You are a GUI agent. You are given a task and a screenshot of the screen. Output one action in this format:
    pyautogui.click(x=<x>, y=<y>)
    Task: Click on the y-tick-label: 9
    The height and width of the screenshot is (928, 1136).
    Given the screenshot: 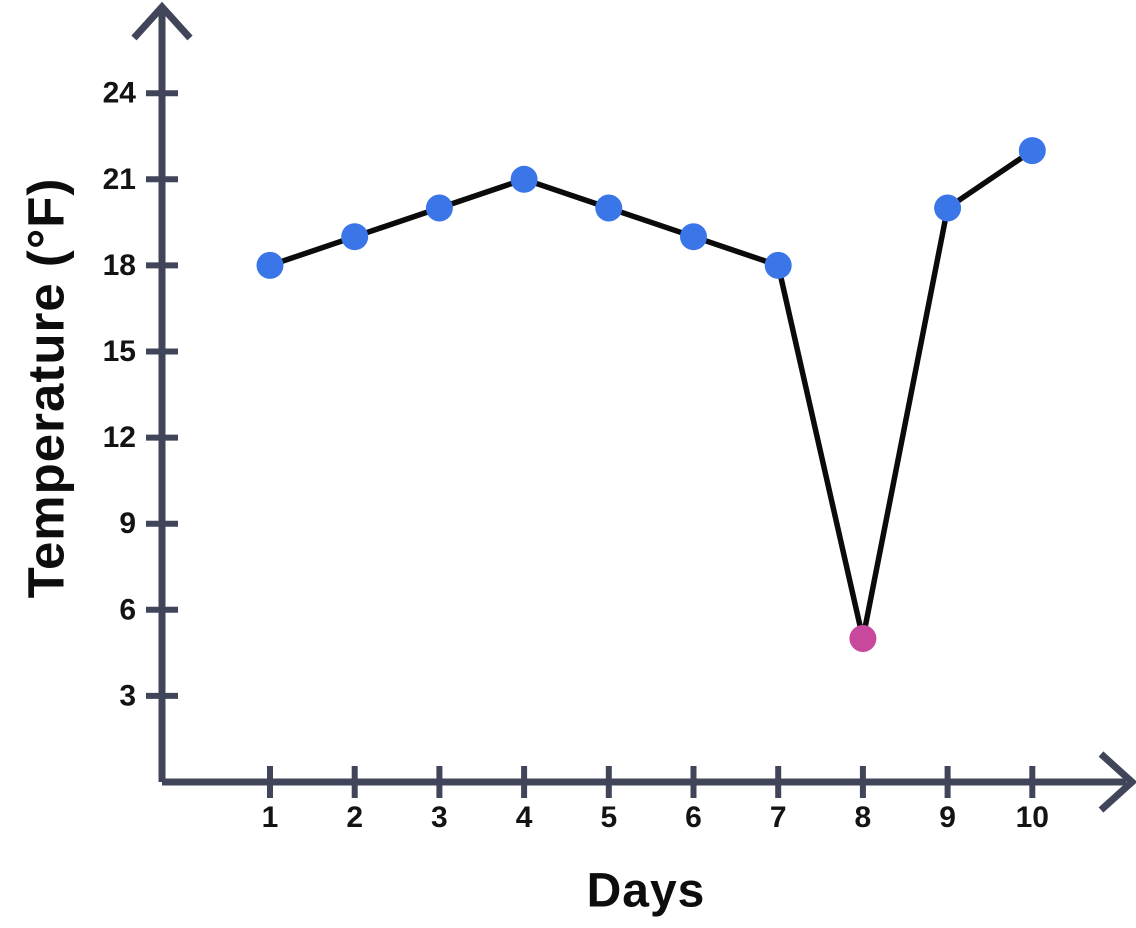 What is the action you would take?
    pyautogui.click(x=127, y=523)
    